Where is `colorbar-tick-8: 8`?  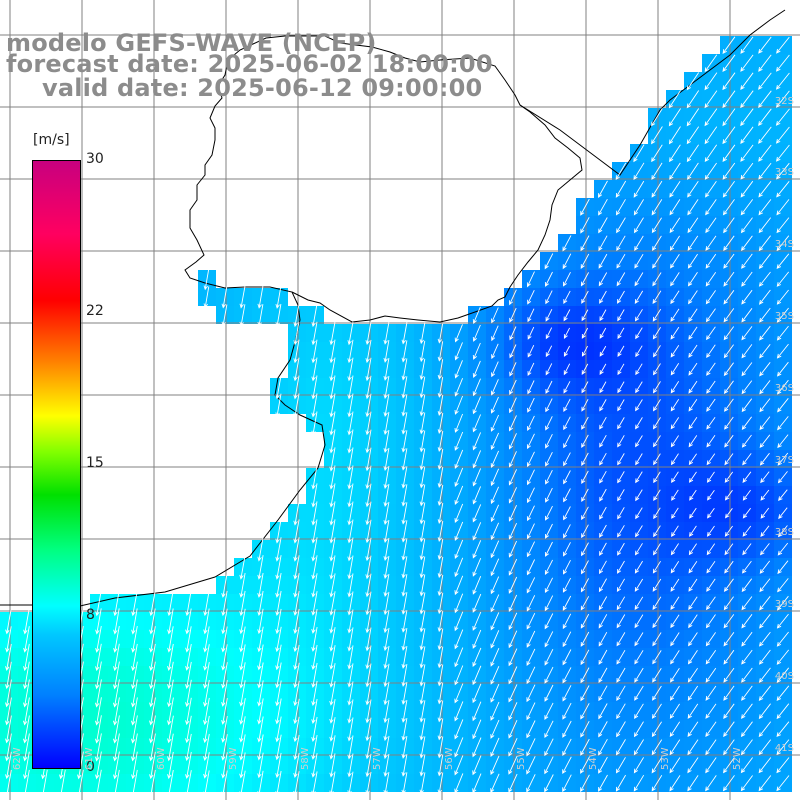 colorbar-tick-8: 8 is located at coordinates (90, 615).